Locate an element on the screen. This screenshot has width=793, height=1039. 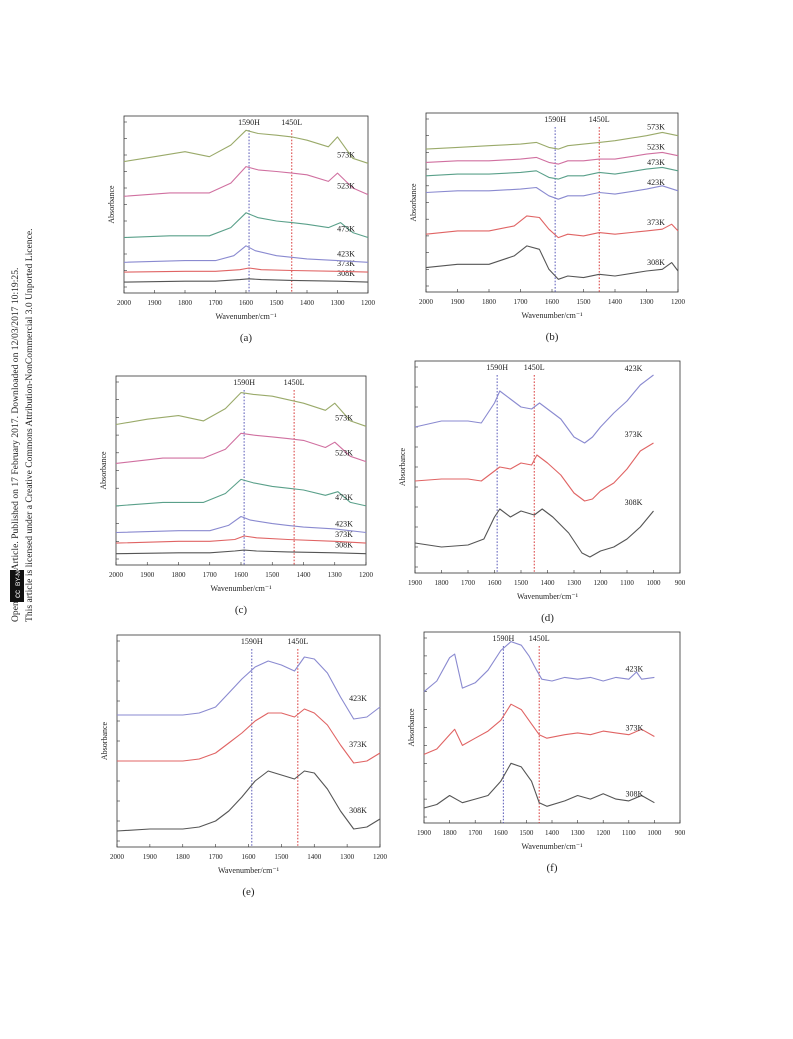
by-nc-badge-label: BY-NC is located at coordinates (18, 576).